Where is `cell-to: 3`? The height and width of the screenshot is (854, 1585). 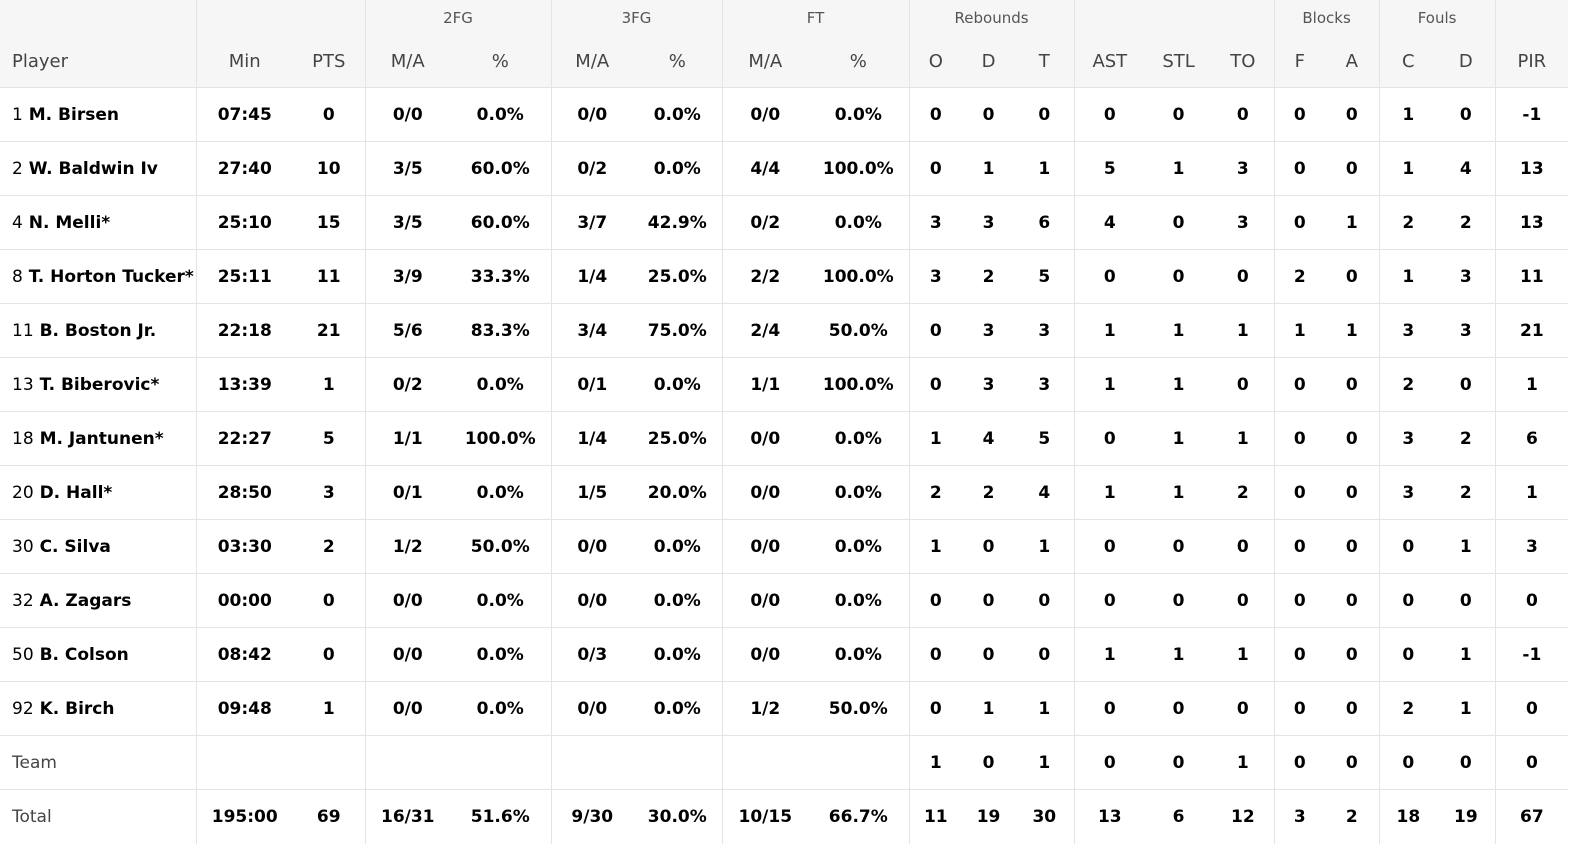 cell-to: 3 is located at coordinates (1243, 168).